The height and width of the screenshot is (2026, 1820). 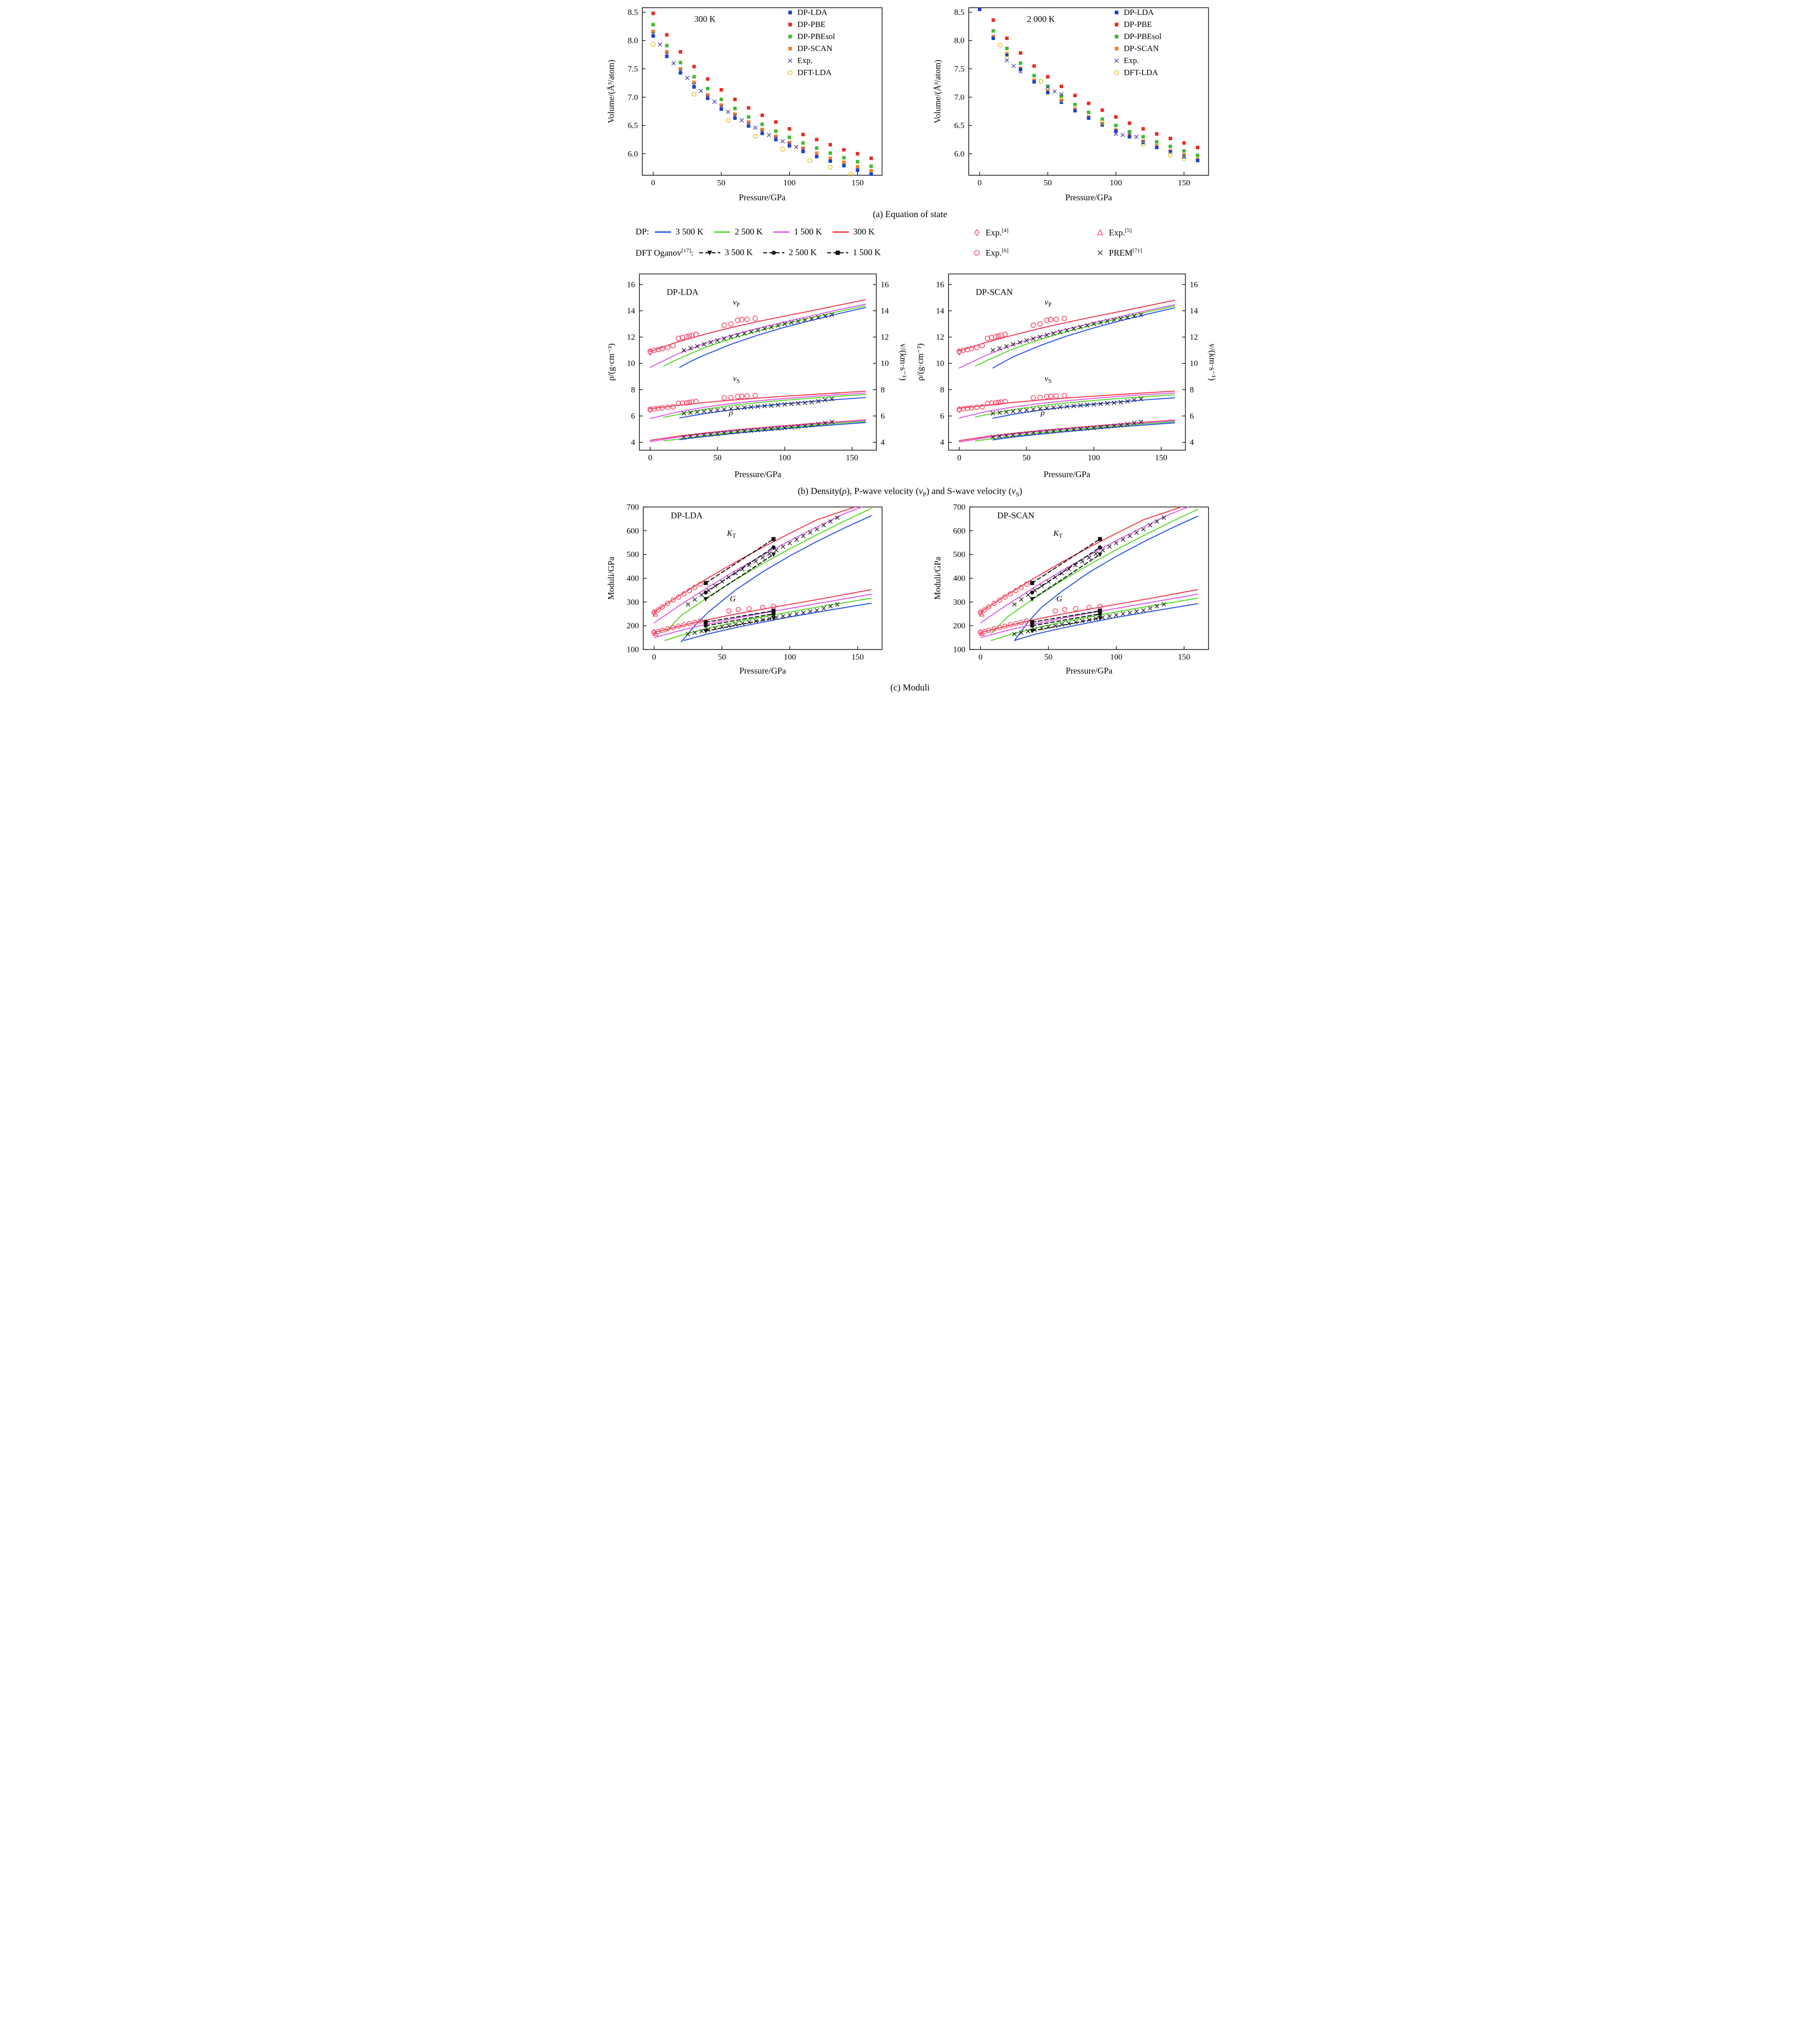 What do you see at coordinates (749, 232) in the screenshot?
I see `legend-item-label: 2 500 K` at bounding box center [749, 232].